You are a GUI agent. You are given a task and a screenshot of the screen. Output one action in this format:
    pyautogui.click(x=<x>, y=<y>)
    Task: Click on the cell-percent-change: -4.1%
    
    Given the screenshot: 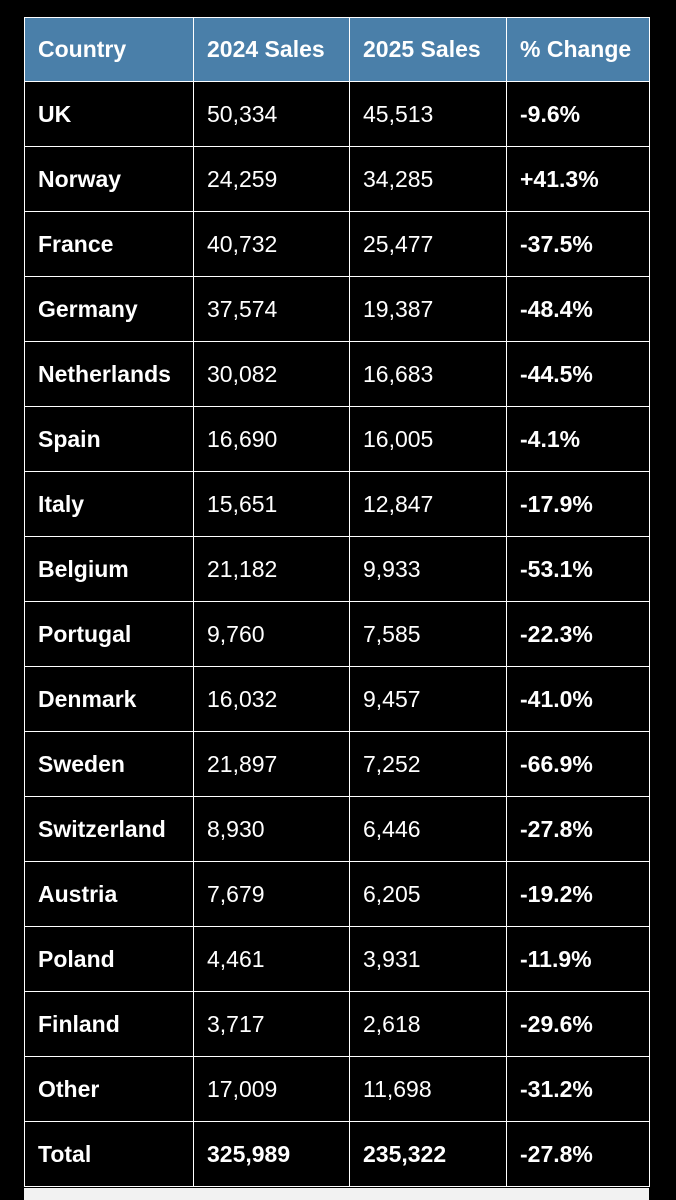 What is the action you would take?
    pyautogui.click(x=578, y=439)
    